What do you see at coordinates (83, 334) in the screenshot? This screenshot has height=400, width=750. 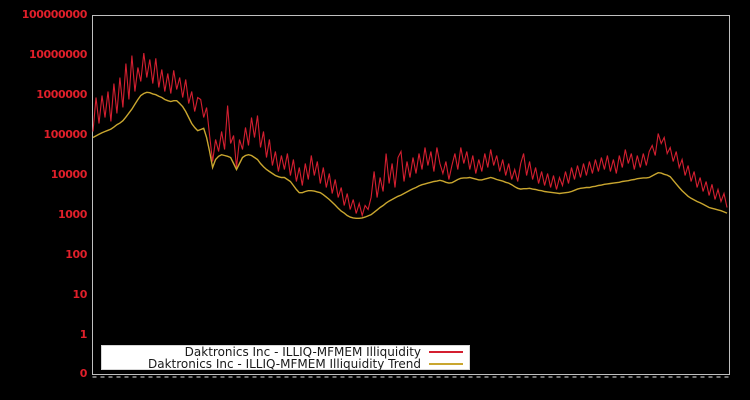 I see `y-tick-label: 1` at bounding box center [83, 334].